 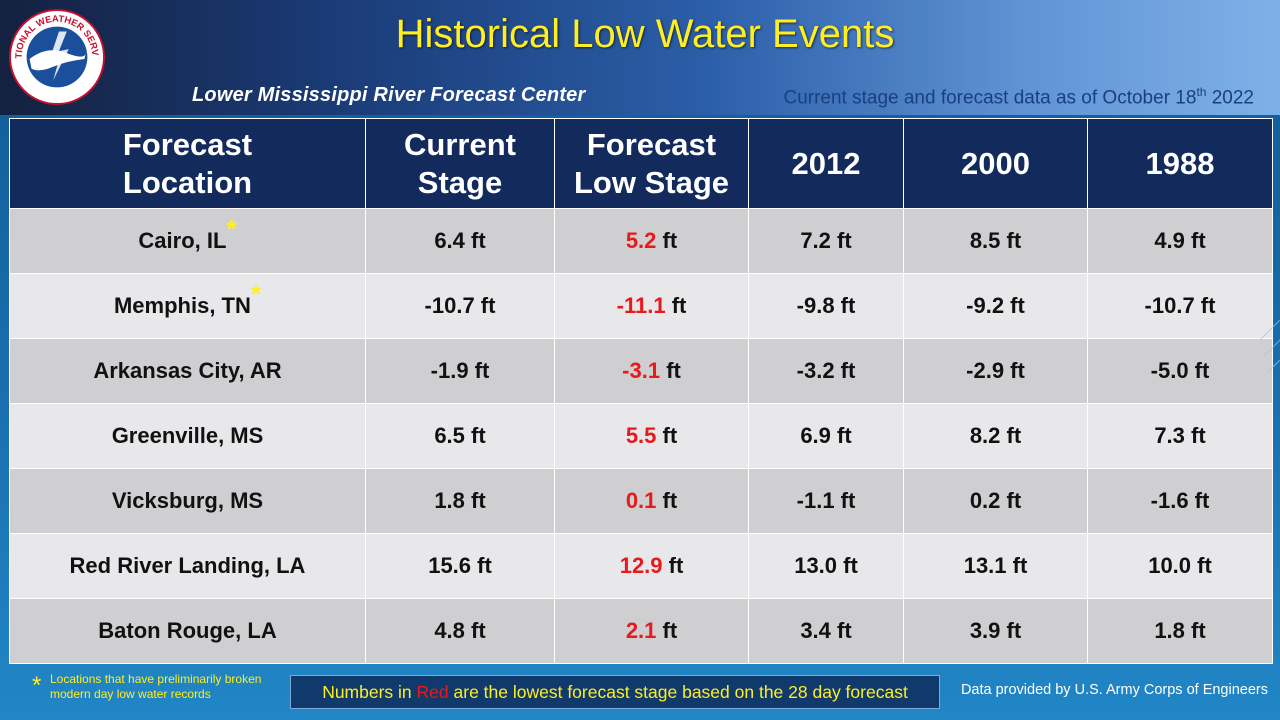 I want to click on year-2012-cell: 13.0 ft, so click(x=826, y=566).